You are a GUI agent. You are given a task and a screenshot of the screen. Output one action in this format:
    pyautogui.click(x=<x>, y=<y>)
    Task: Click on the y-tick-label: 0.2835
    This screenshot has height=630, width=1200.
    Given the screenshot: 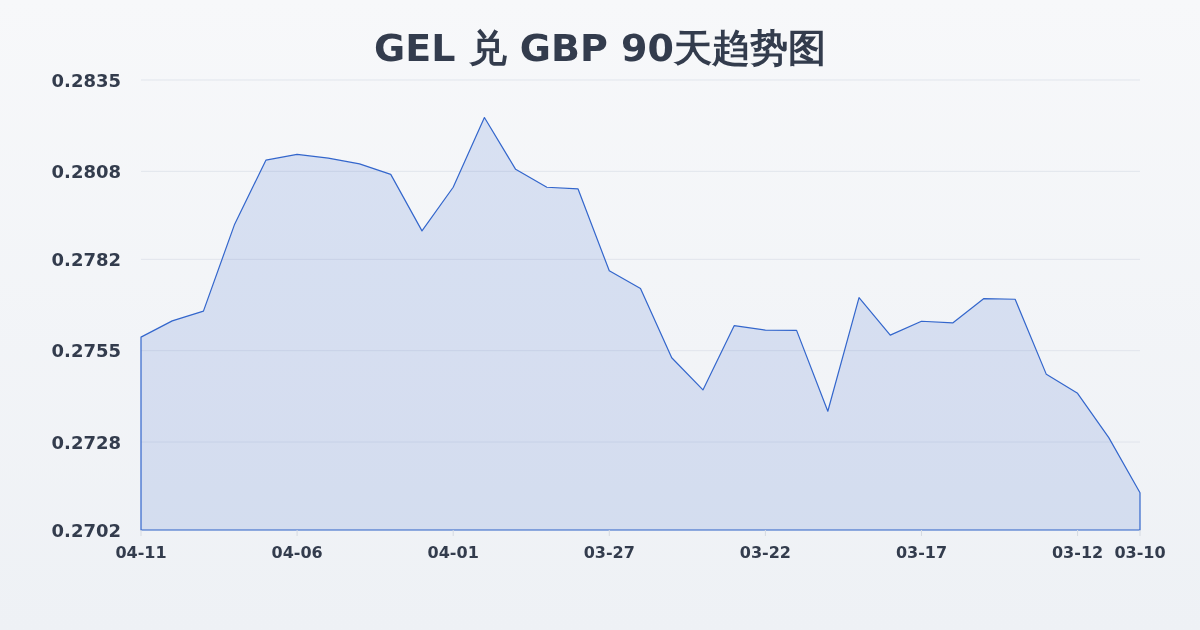 What is the action you would take?
    pyautogui.click(x=86, y=80)
    